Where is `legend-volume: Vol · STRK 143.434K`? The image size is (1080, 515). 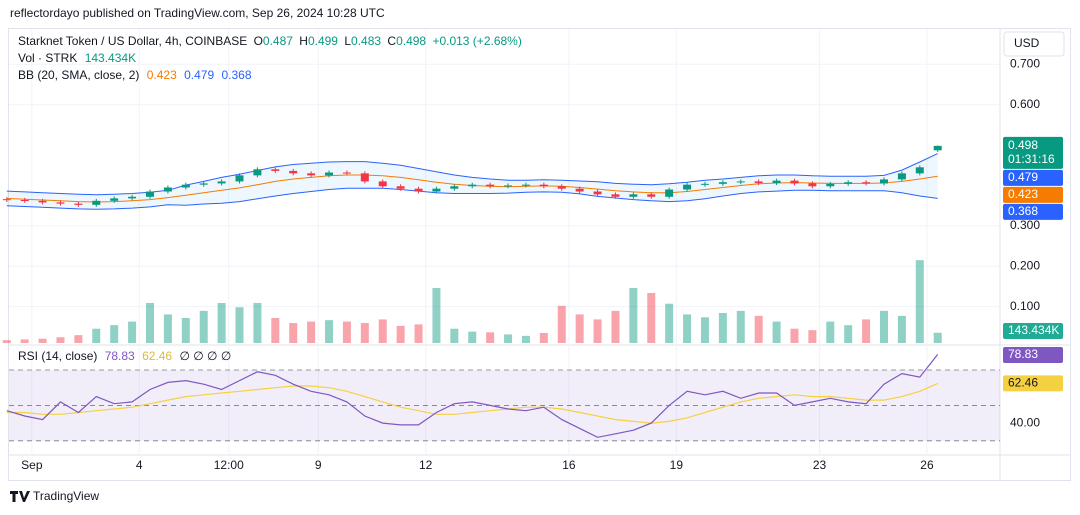 legend-volume: Vol · STRK 143.434K is located at coordinates (77, 58).